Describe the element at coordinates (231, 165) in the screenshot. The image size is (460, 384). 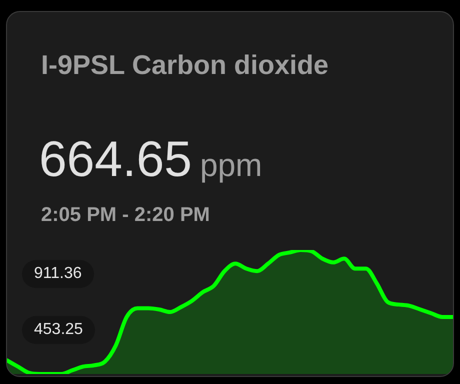
I see `text: ppm` at that location.